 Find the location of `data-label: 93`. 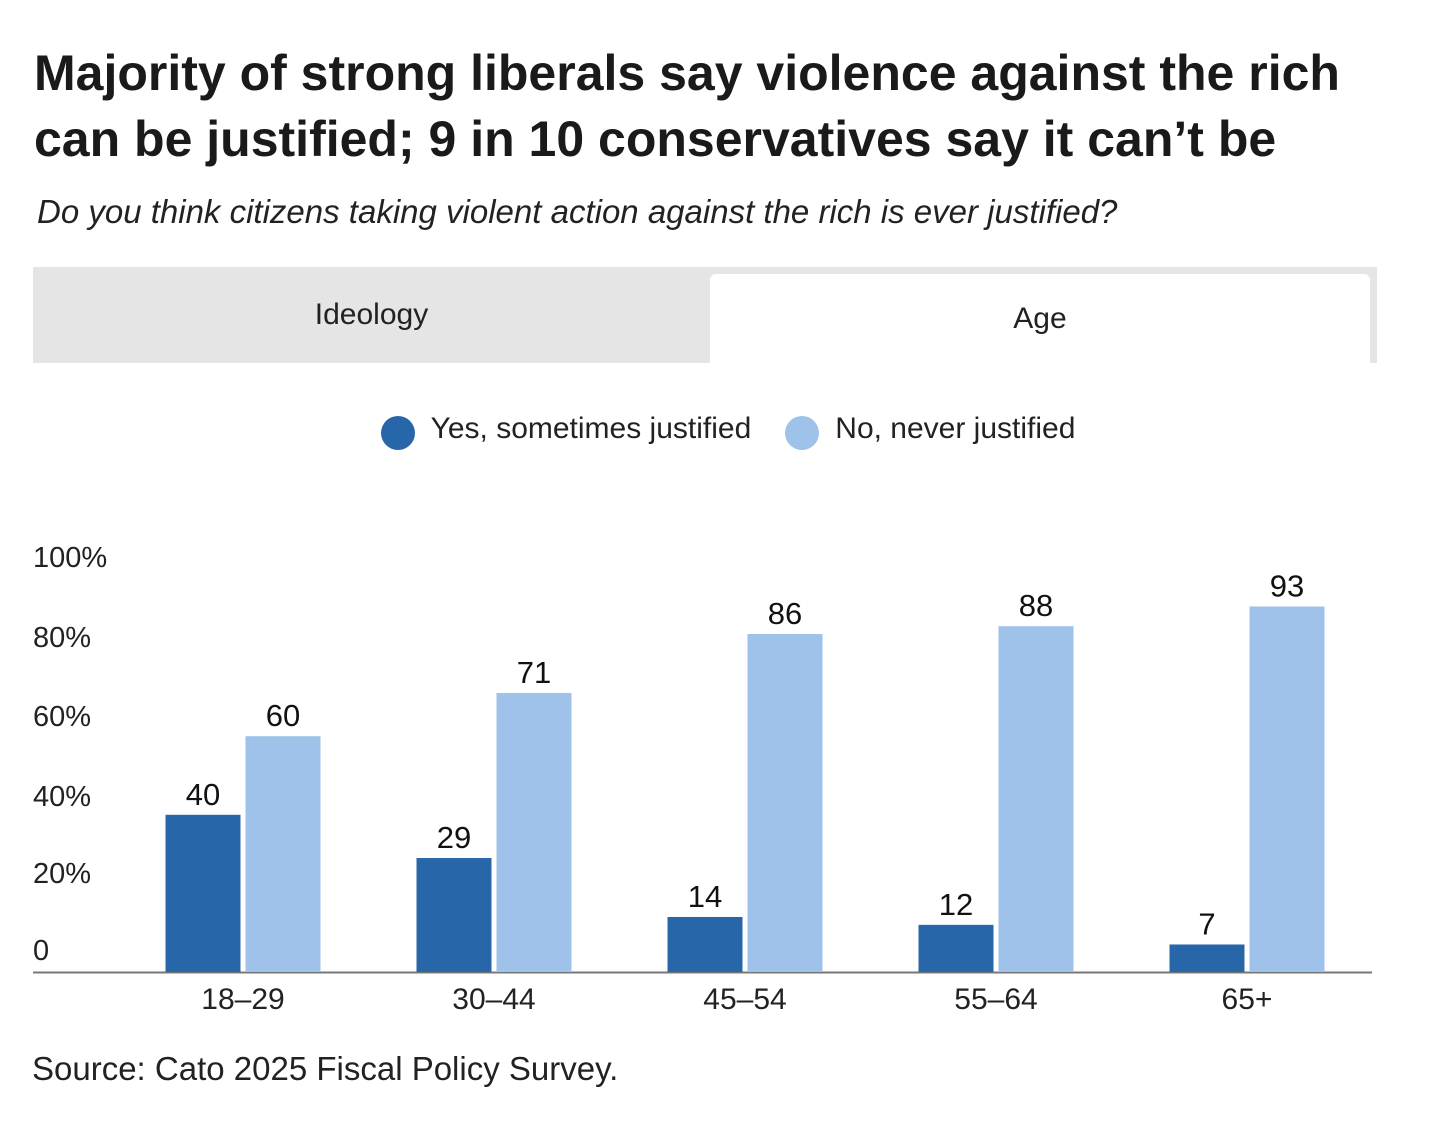

data-label: 93 is located at coordinates (1287, 586).